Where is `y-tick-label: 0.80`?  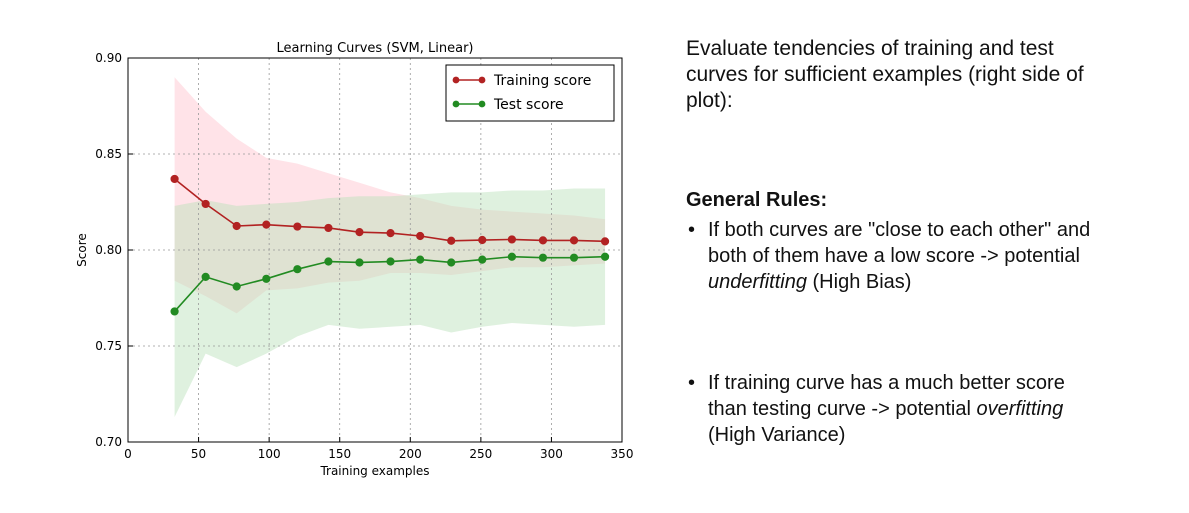 y-tick-label: 0.80 is located at coordinates (108, 250).